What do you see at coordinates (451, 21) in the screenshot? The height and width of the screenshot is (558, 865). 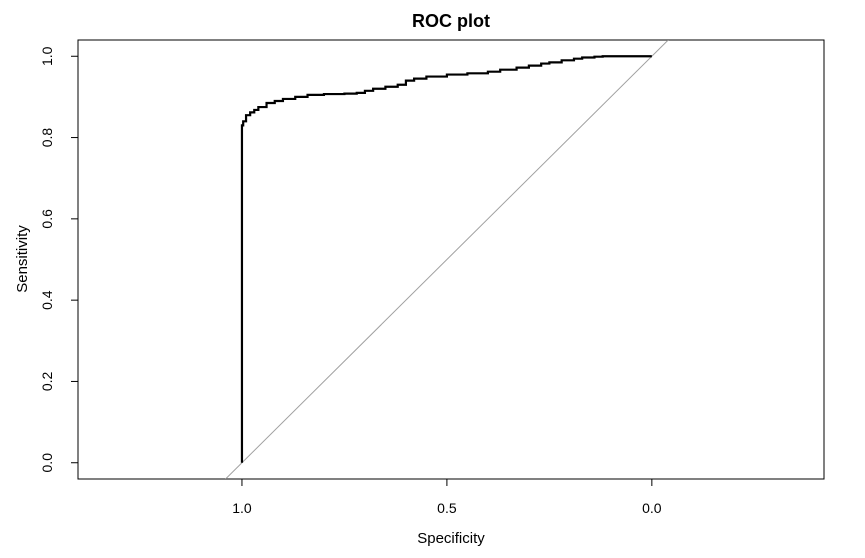 I see `chart-title: ROC plot` at bounding box center [451, 21].